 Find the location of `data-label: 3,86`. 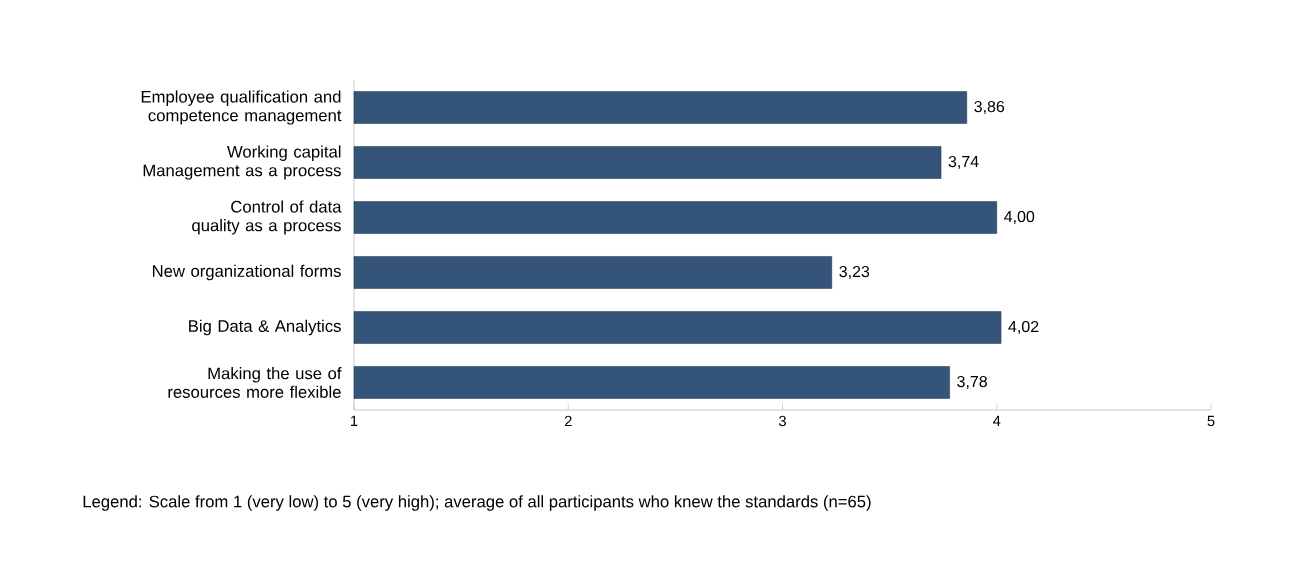

data-label: 3,86 is located at coordinates (989, 107).